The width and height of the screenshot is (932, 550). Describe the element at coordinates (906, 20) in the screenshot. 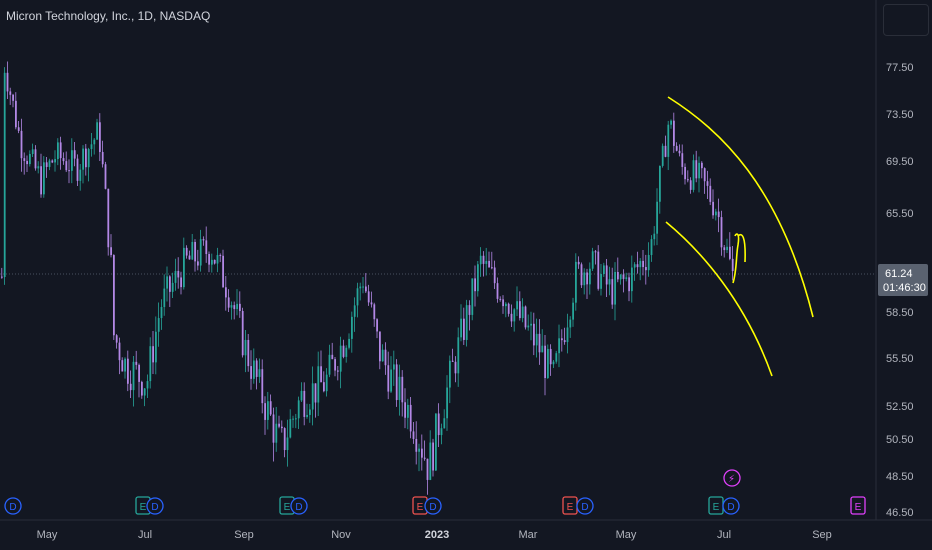

I see `settings-button` at that location.